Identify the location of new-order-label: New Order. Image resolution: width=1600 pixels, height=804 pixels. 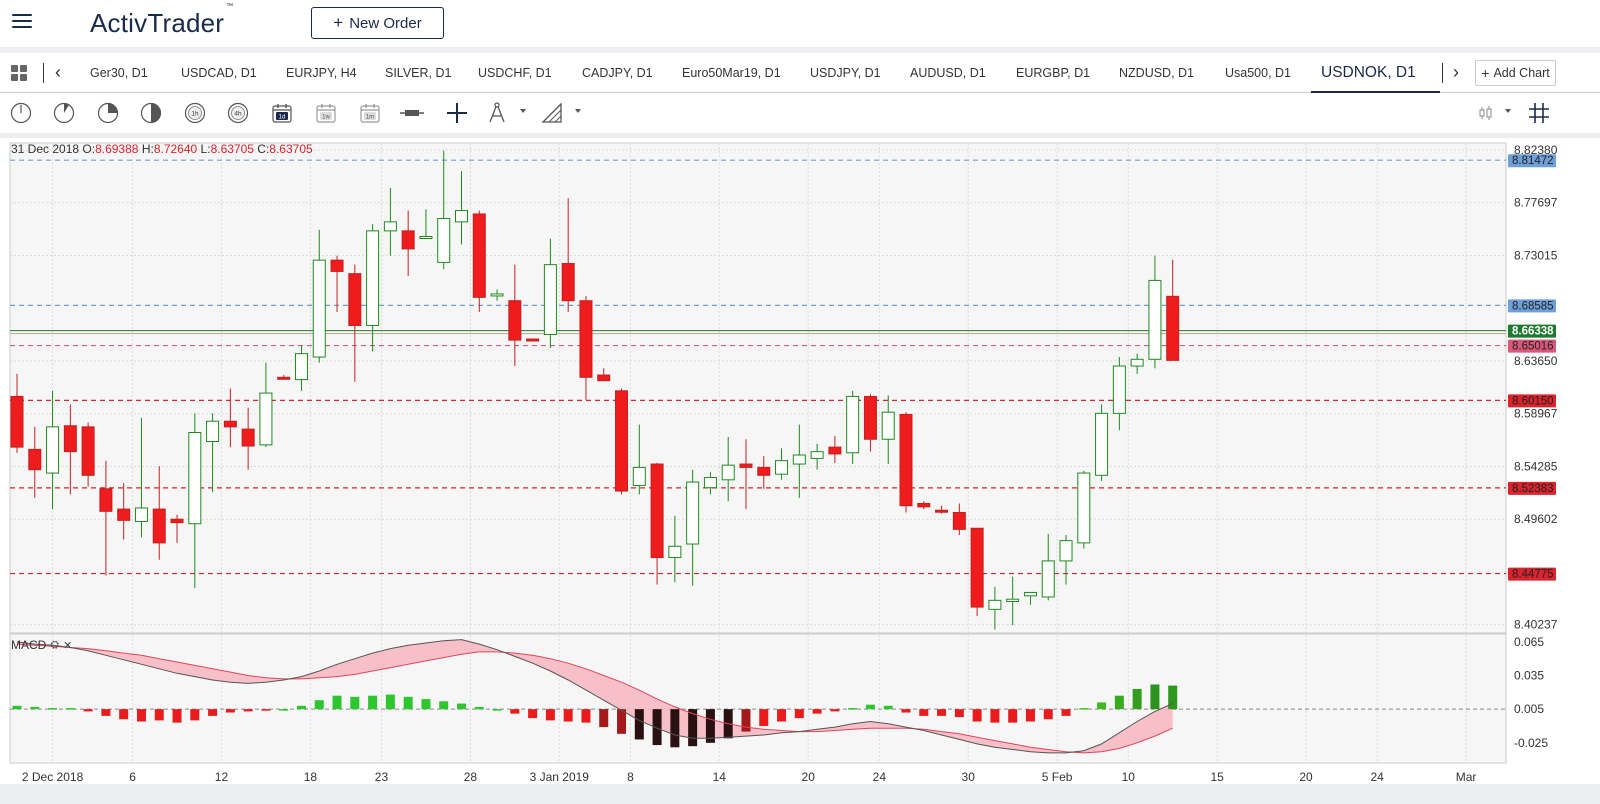
(385, 23).